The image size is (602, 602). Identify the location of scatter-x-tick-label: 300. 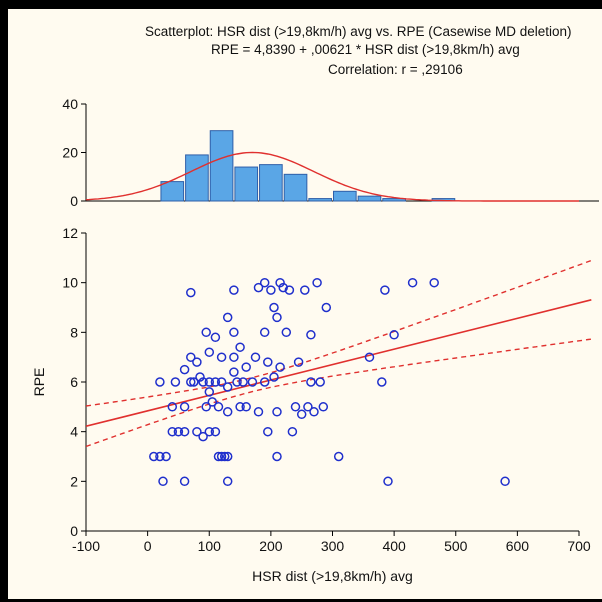
(333, 546).